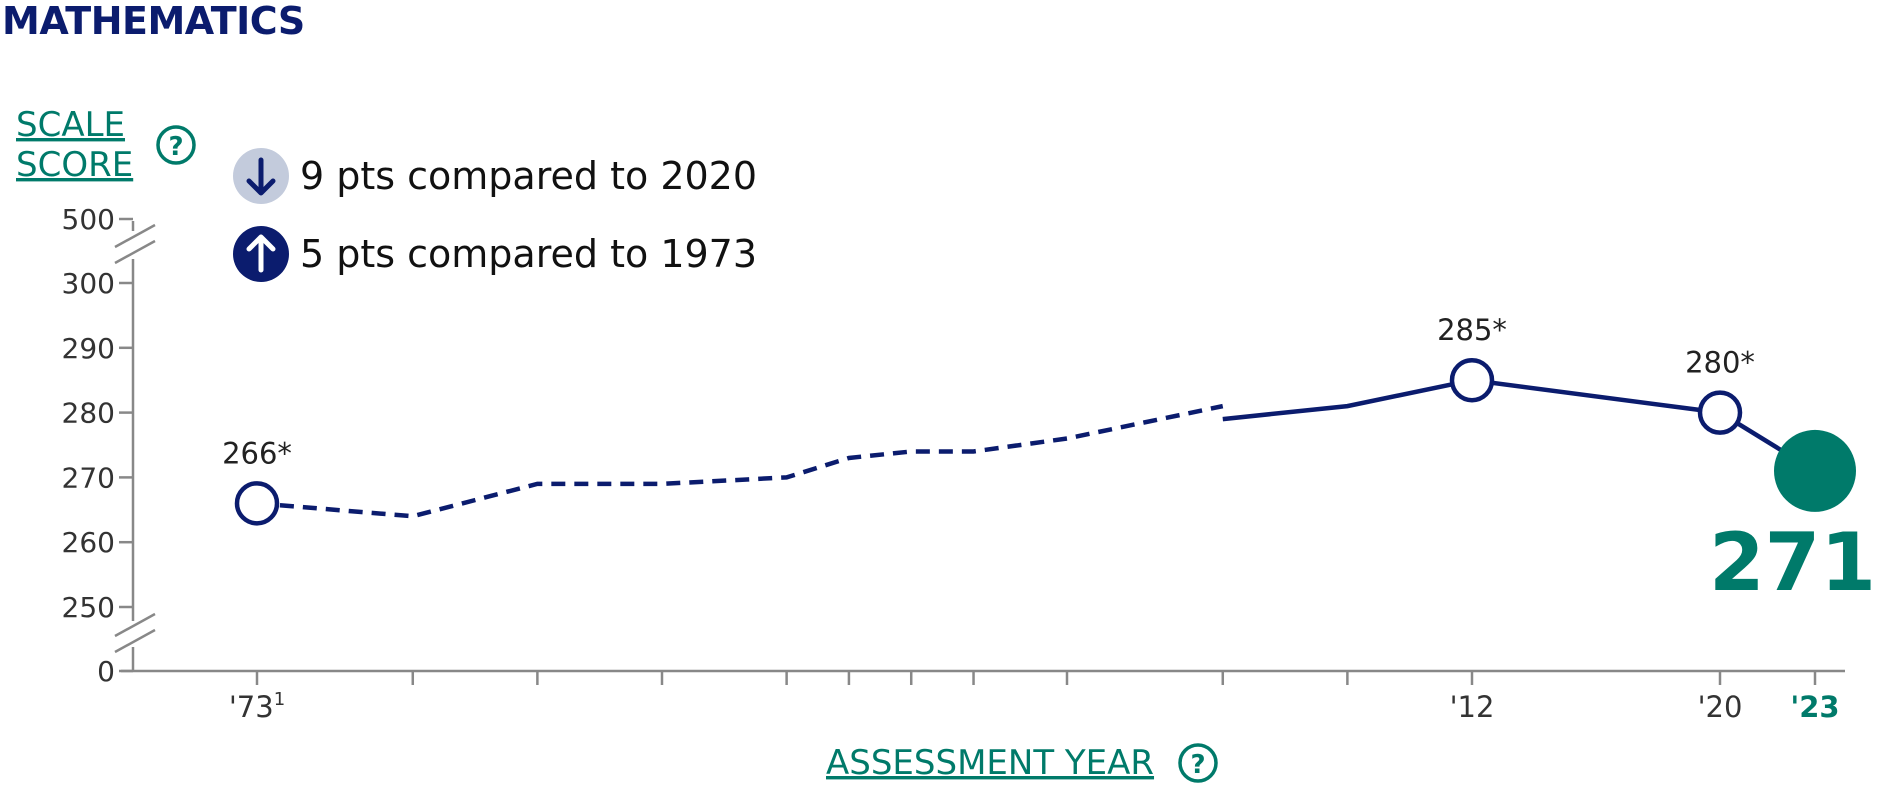 This screenshot has height=789, width=1877. I want to click on x-axis-help-icon: ?, so click(1198, 763).